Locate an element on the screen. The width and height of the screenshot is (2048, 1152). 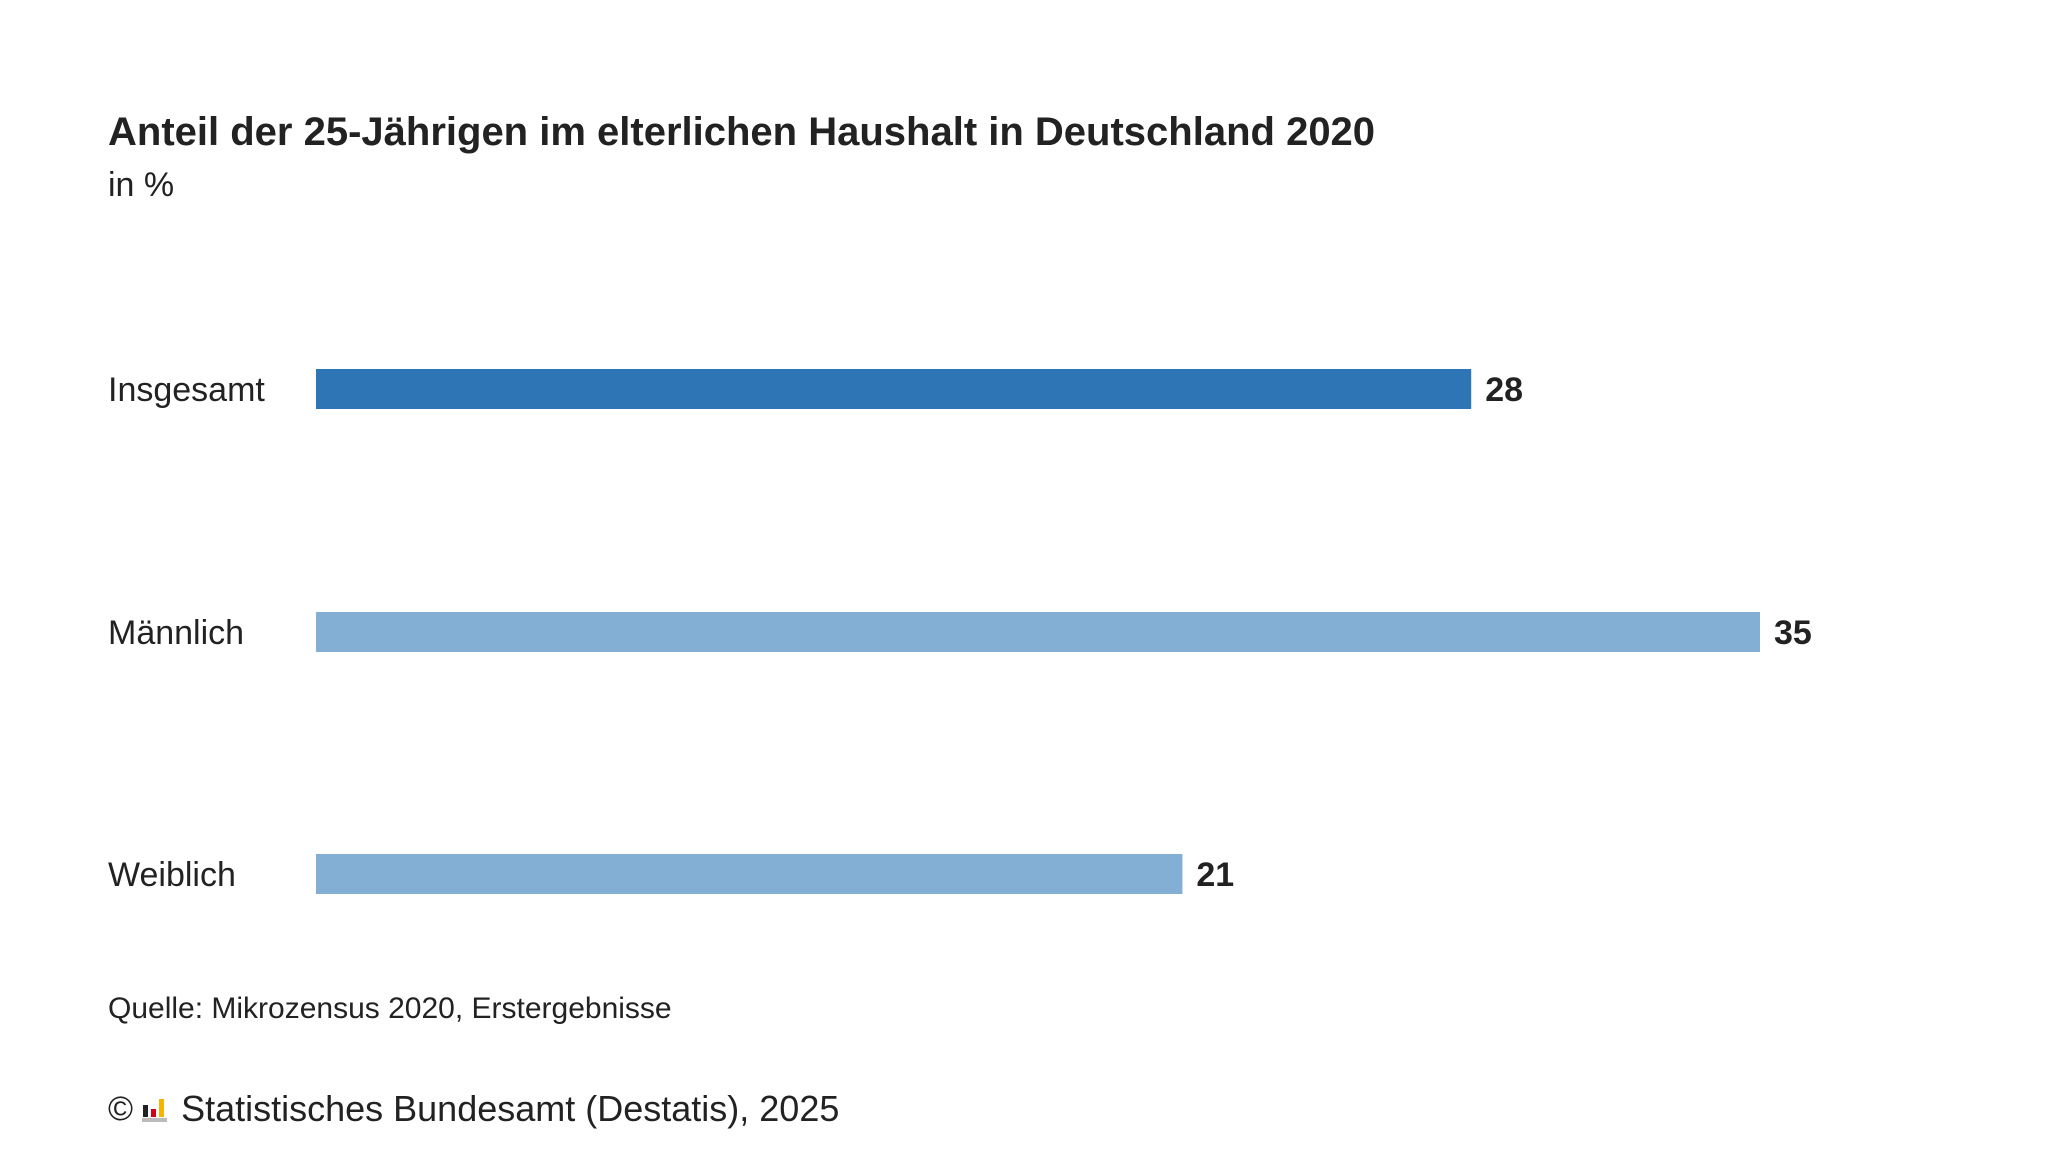
bar-männlich is located at coordinates (1038, 632).